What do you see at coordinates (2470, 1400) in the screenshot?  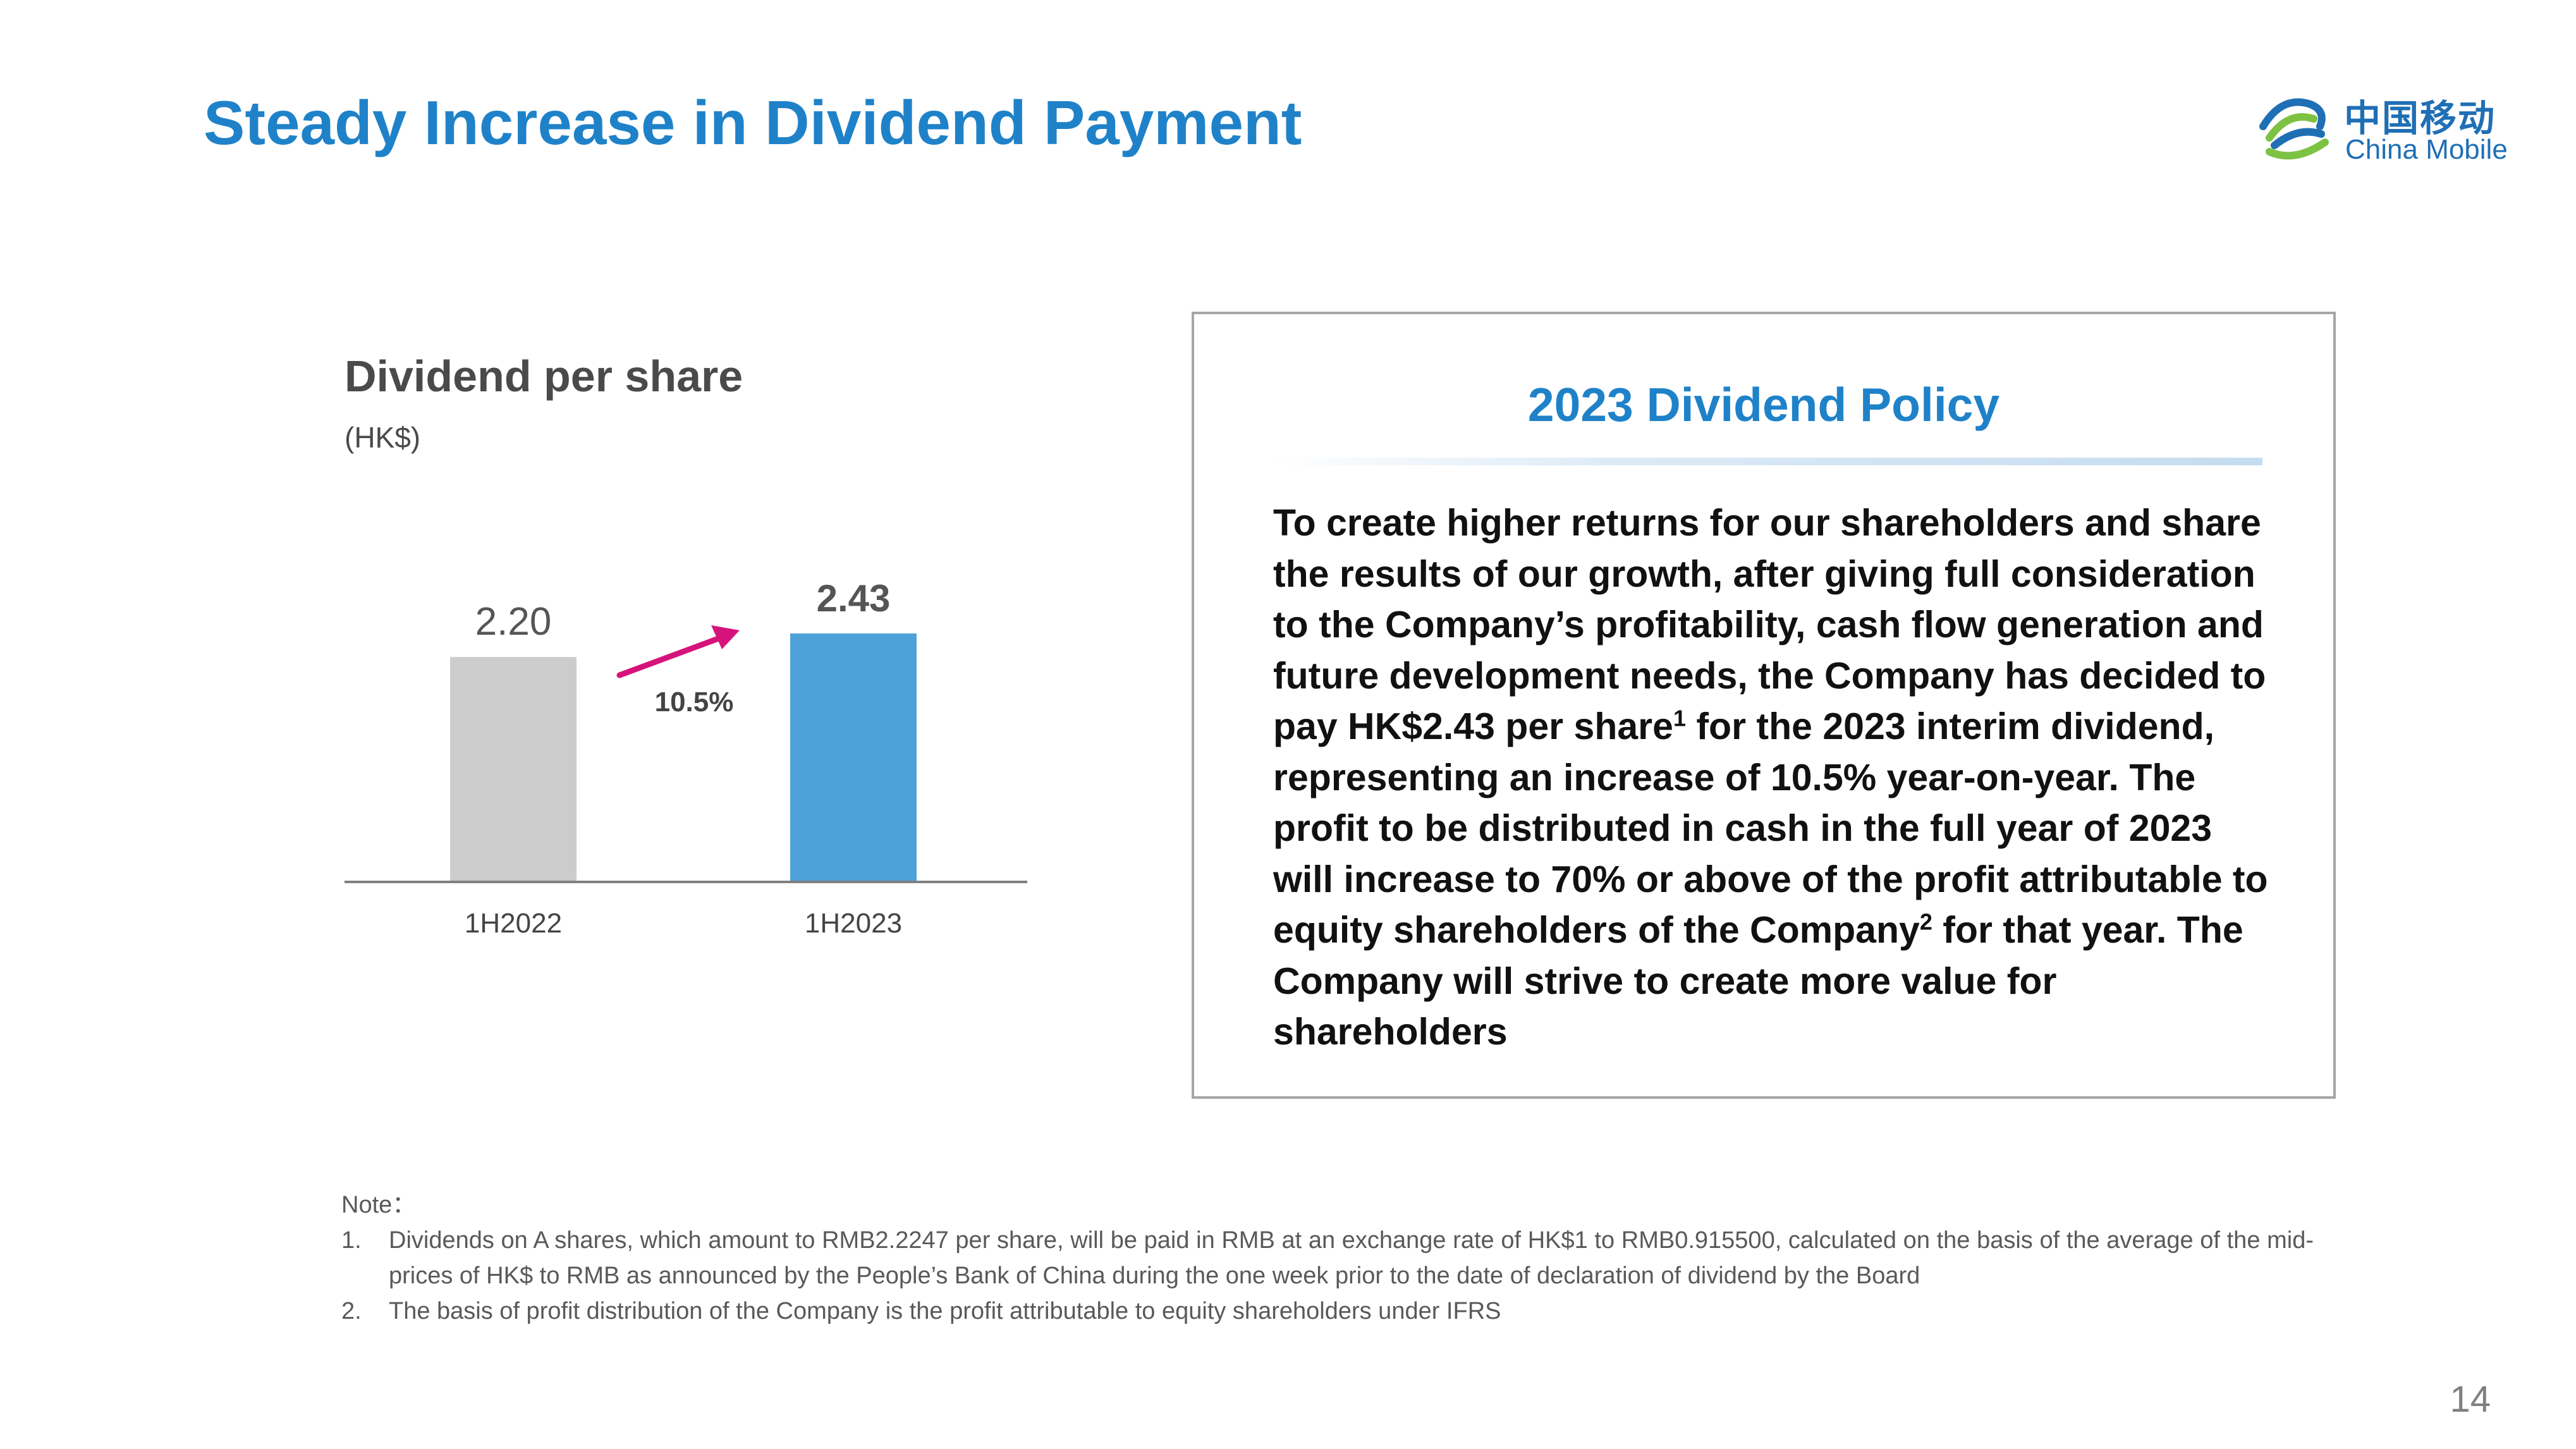 I see `page-number: 14` at bounding box center [2470, 1400].